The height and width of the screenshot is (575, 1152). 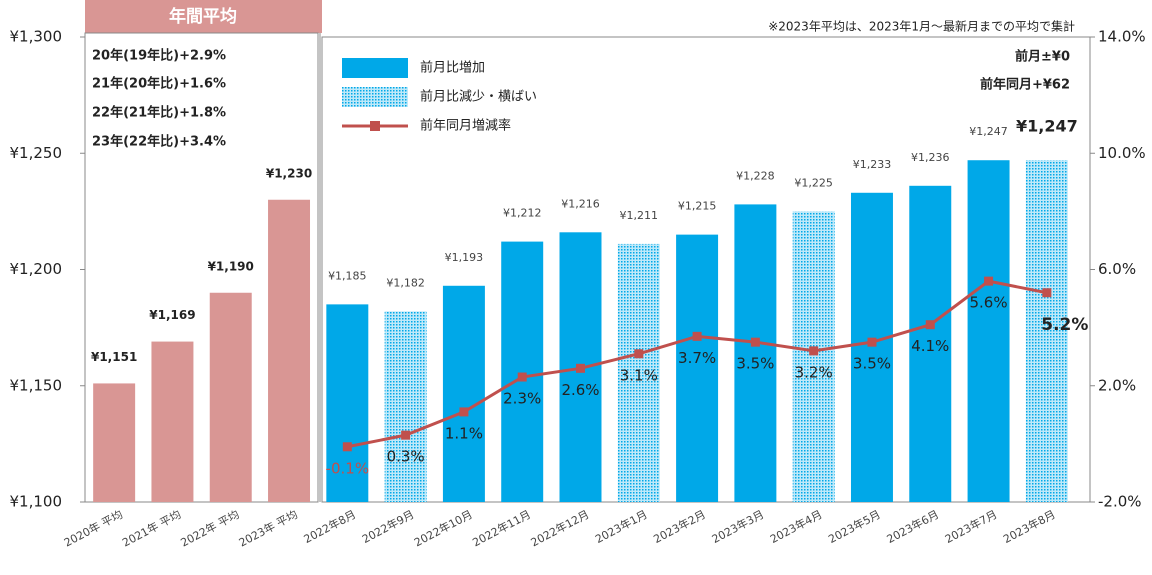 What do you see at coordinates (1064, 325) in the screenshot?
I see `line-label: 5.2%` at bounding box center [1064, 325].